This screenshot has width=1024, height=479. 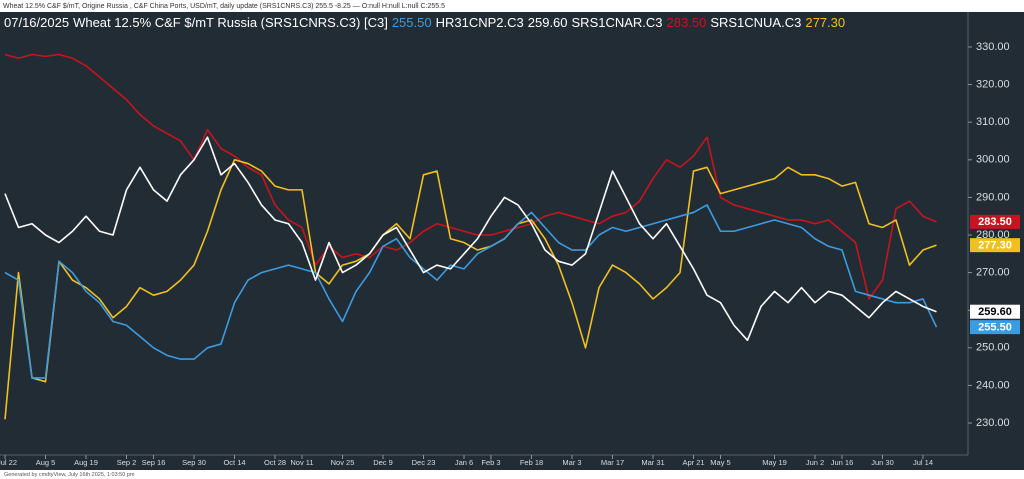 What do you see at coordinates (234, 462) in the screenshot?
I see `x-tick-label: Oct 14` at bounding box center [234, 462].